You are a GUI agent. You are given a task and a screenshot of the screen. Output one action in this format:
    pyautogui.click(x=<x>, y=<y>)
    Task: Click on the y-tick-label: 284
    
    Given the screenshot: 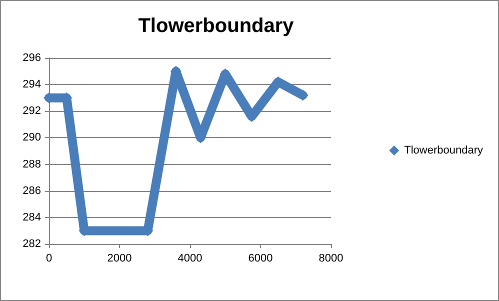 What is the action you would take?
    pyautogui.click(x=31, y=217)
    